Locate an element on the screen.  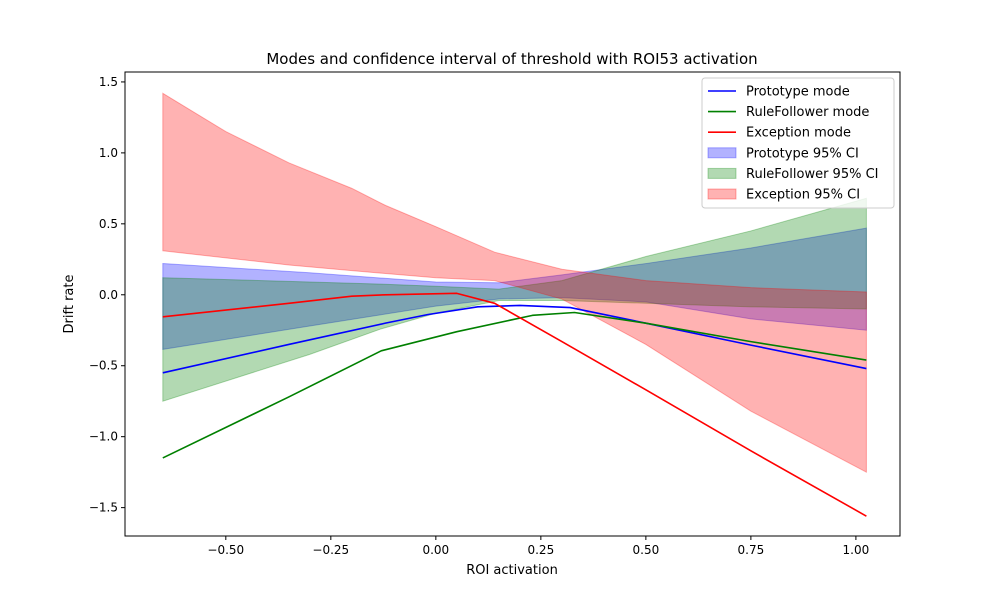
y-tick-label: 0.0 is located at coordinates (108, 295).